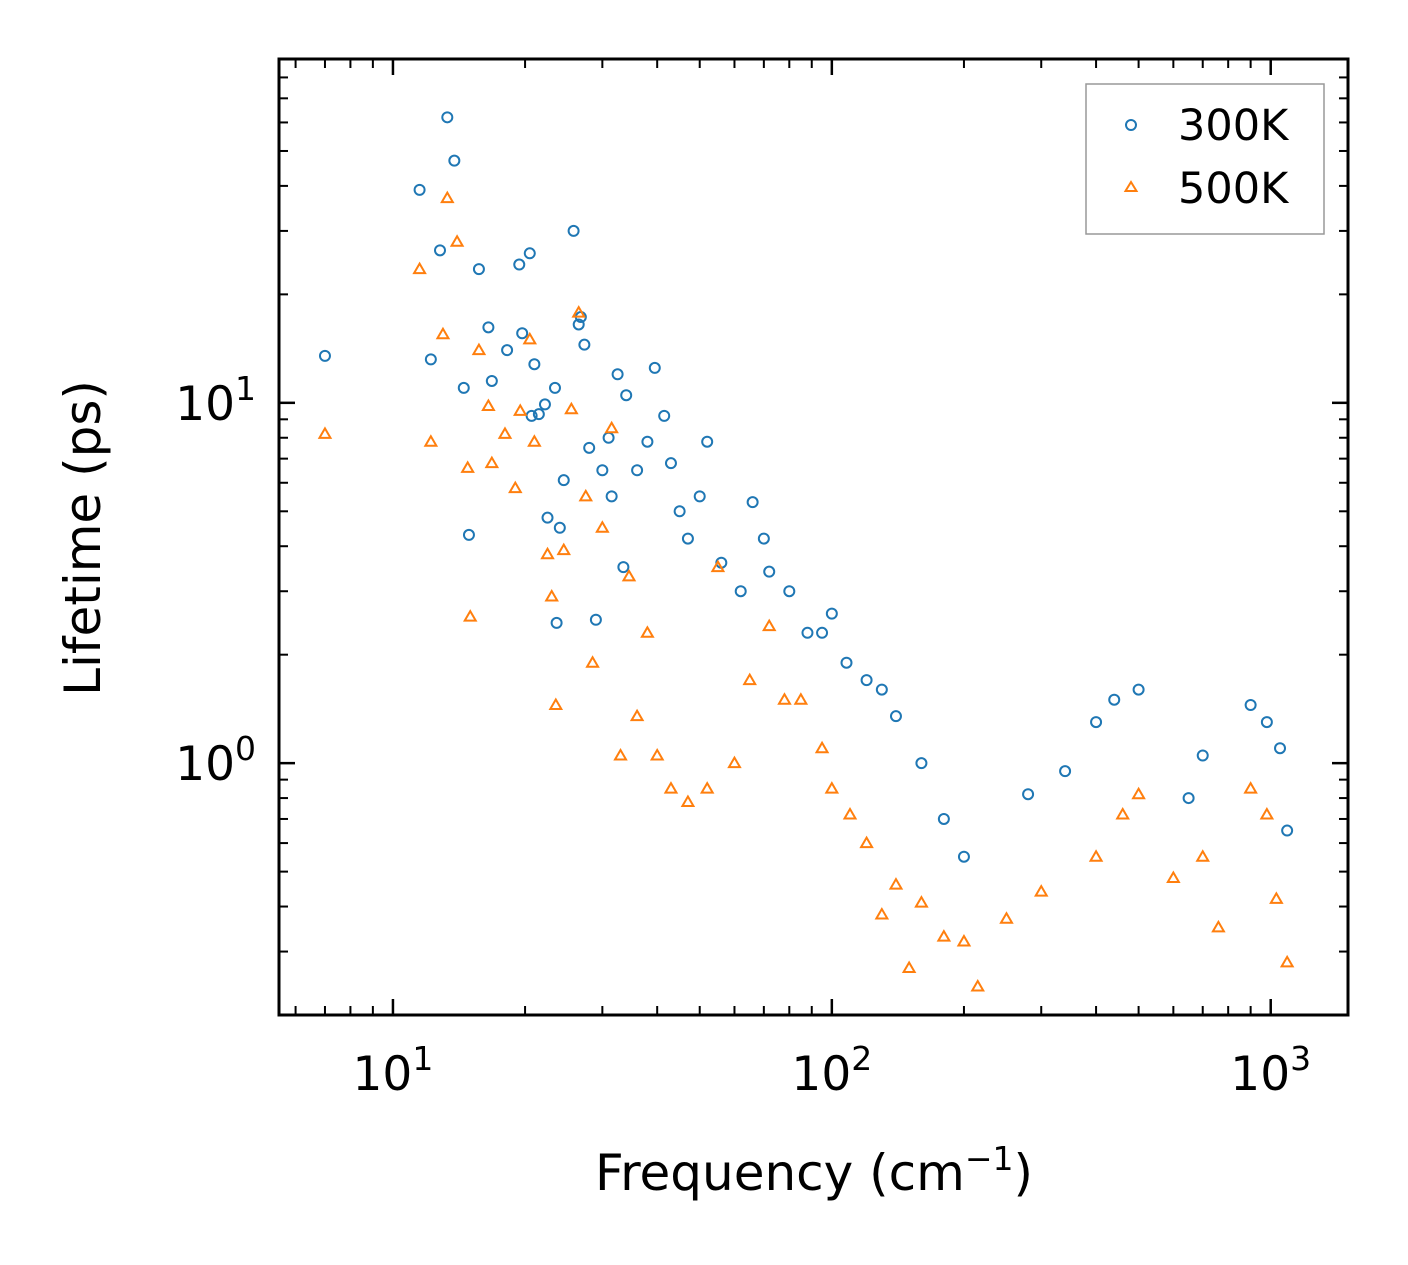 This screenshot has height=1265, width=1408. Describe the element at coordinates (1234, 126) in the screenshot. I see `legend-label-300k: 300K` at that location.